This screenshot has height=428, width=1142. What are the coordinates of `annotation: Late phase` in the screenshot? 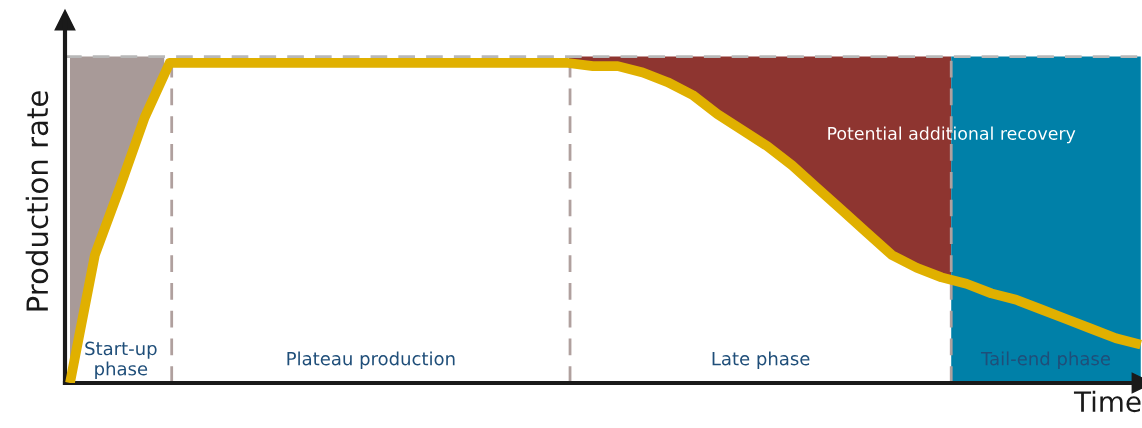 It's located at (761, 360).